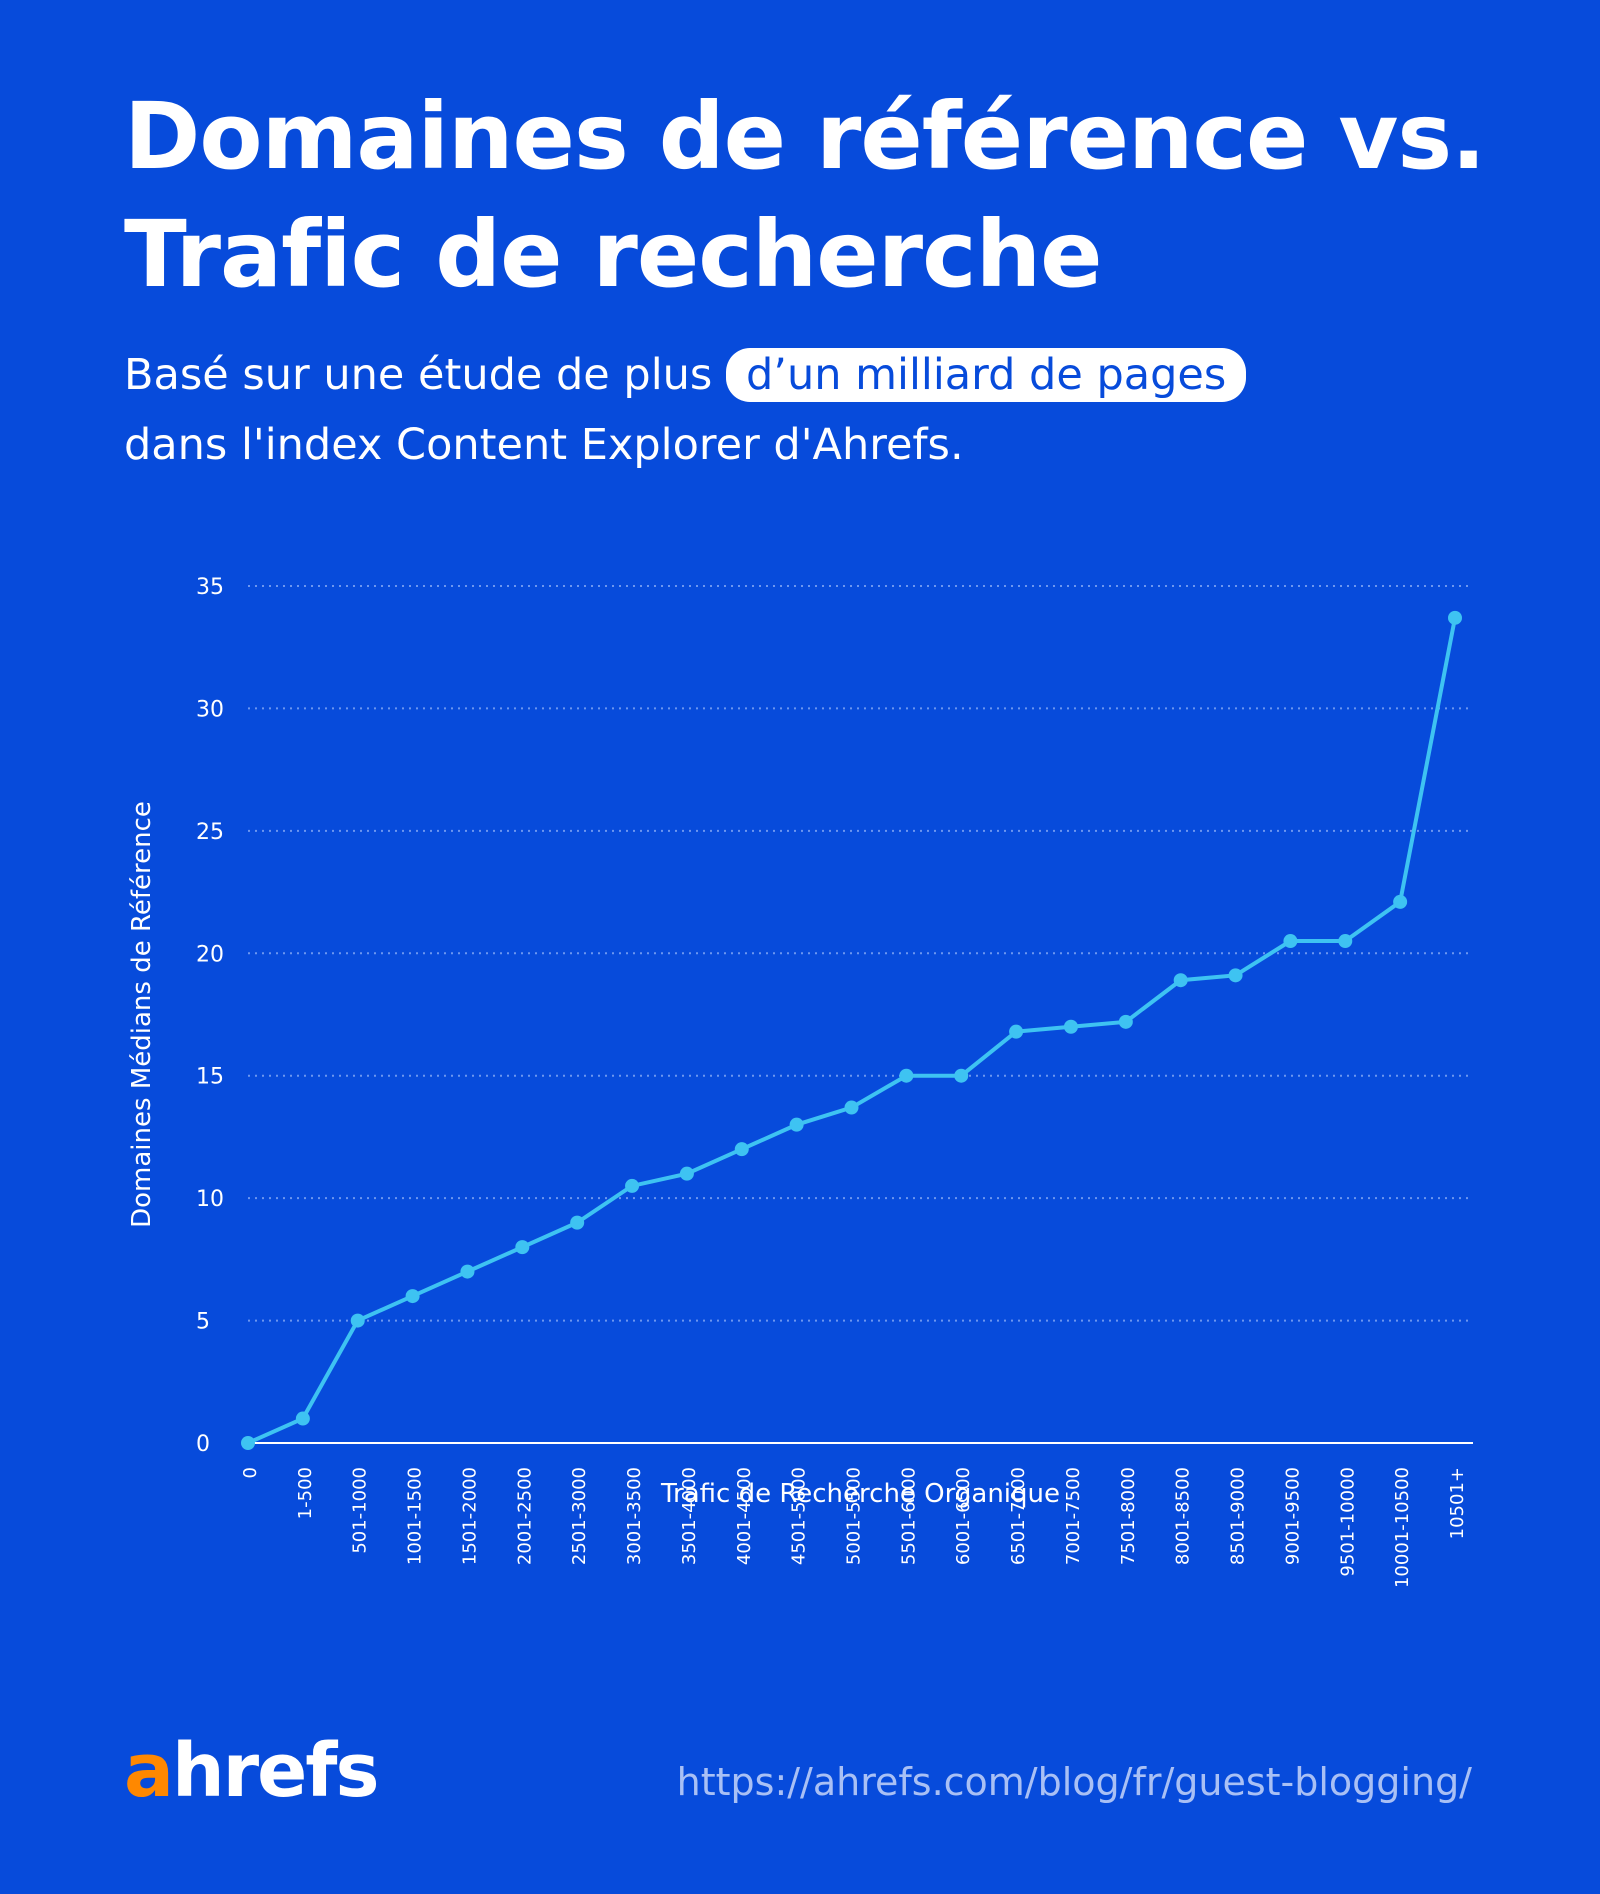 The image size is (1600, 1894). I want to click on subtitle-highlight: d’un milliard de pages, so click(986, 375).